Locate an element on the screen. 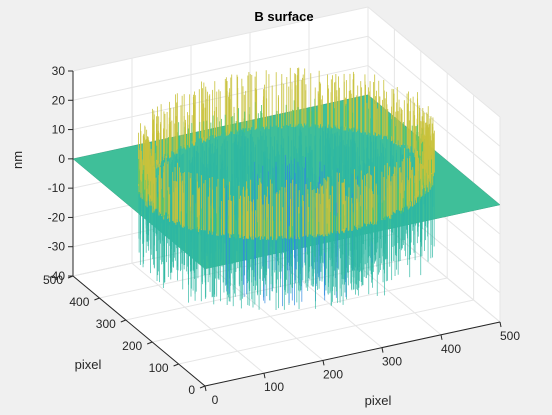 The image size is (552, 415). x-tick-label: 300 is located at coordinates (392, 362).